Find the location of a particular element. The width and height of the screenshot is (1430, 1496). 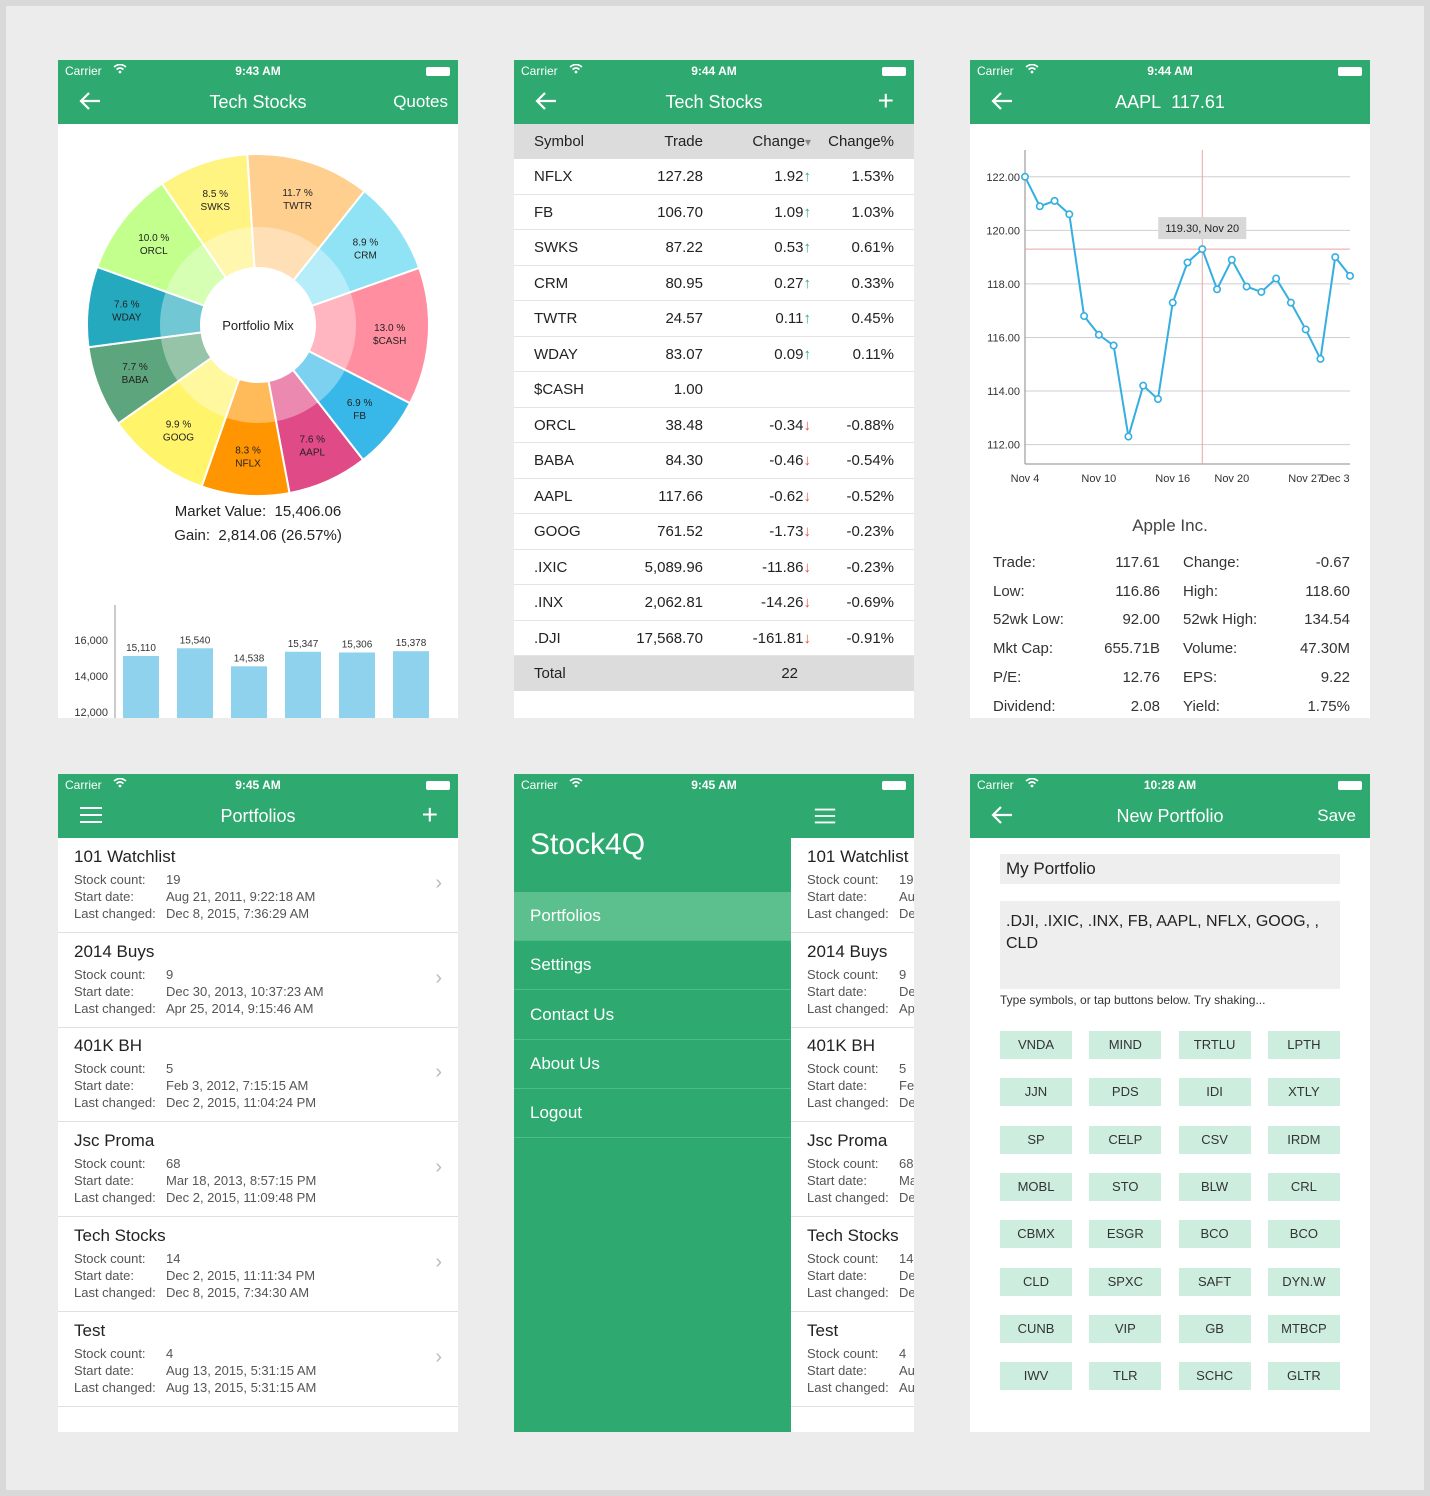

save-button: Save is located at coordinates (1336, 815).